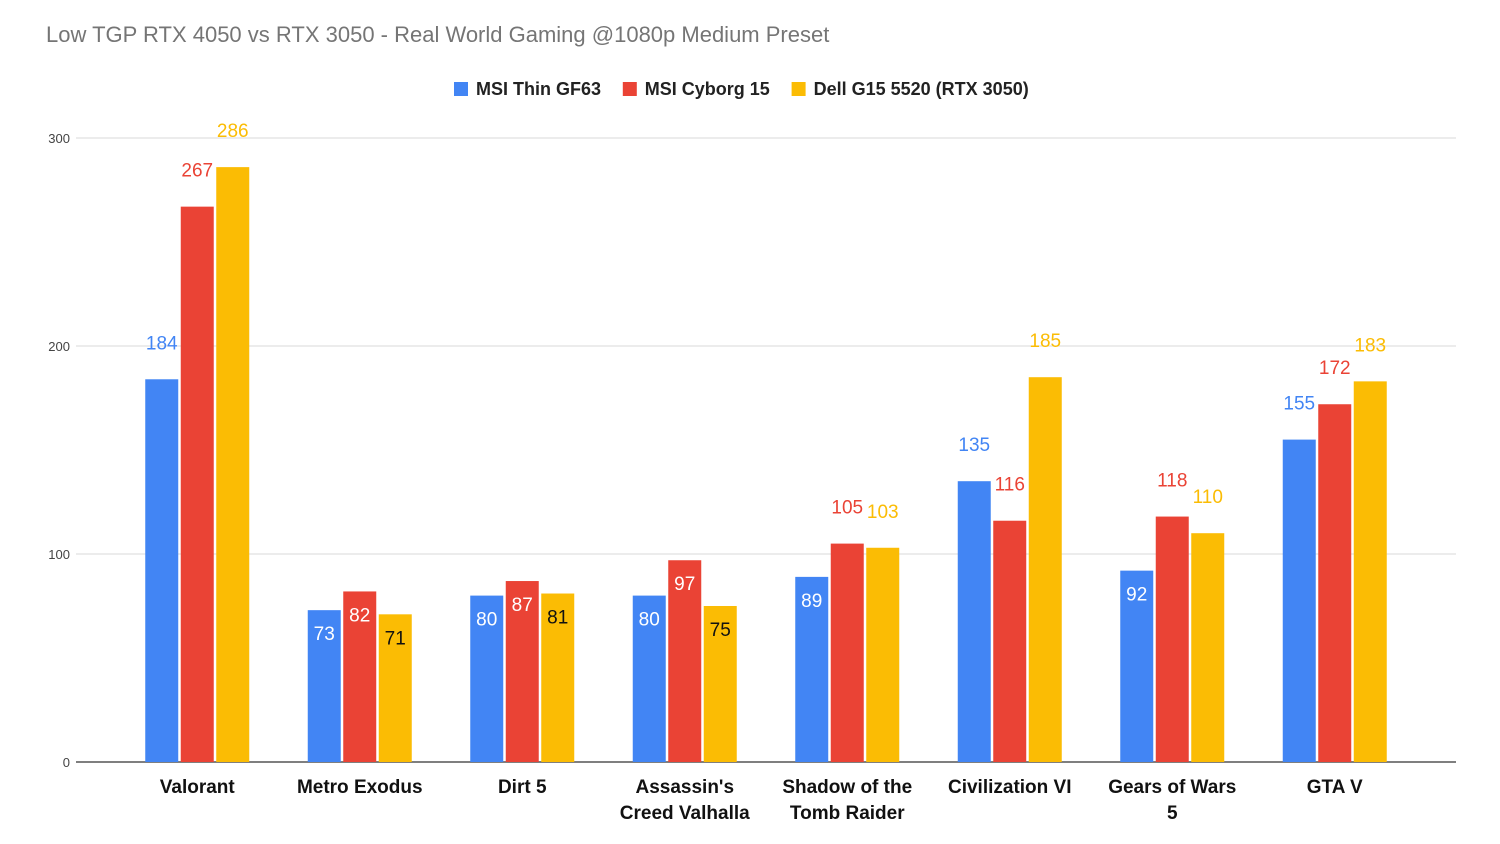  I want to click on data-label: 183, so click(1370, 345).